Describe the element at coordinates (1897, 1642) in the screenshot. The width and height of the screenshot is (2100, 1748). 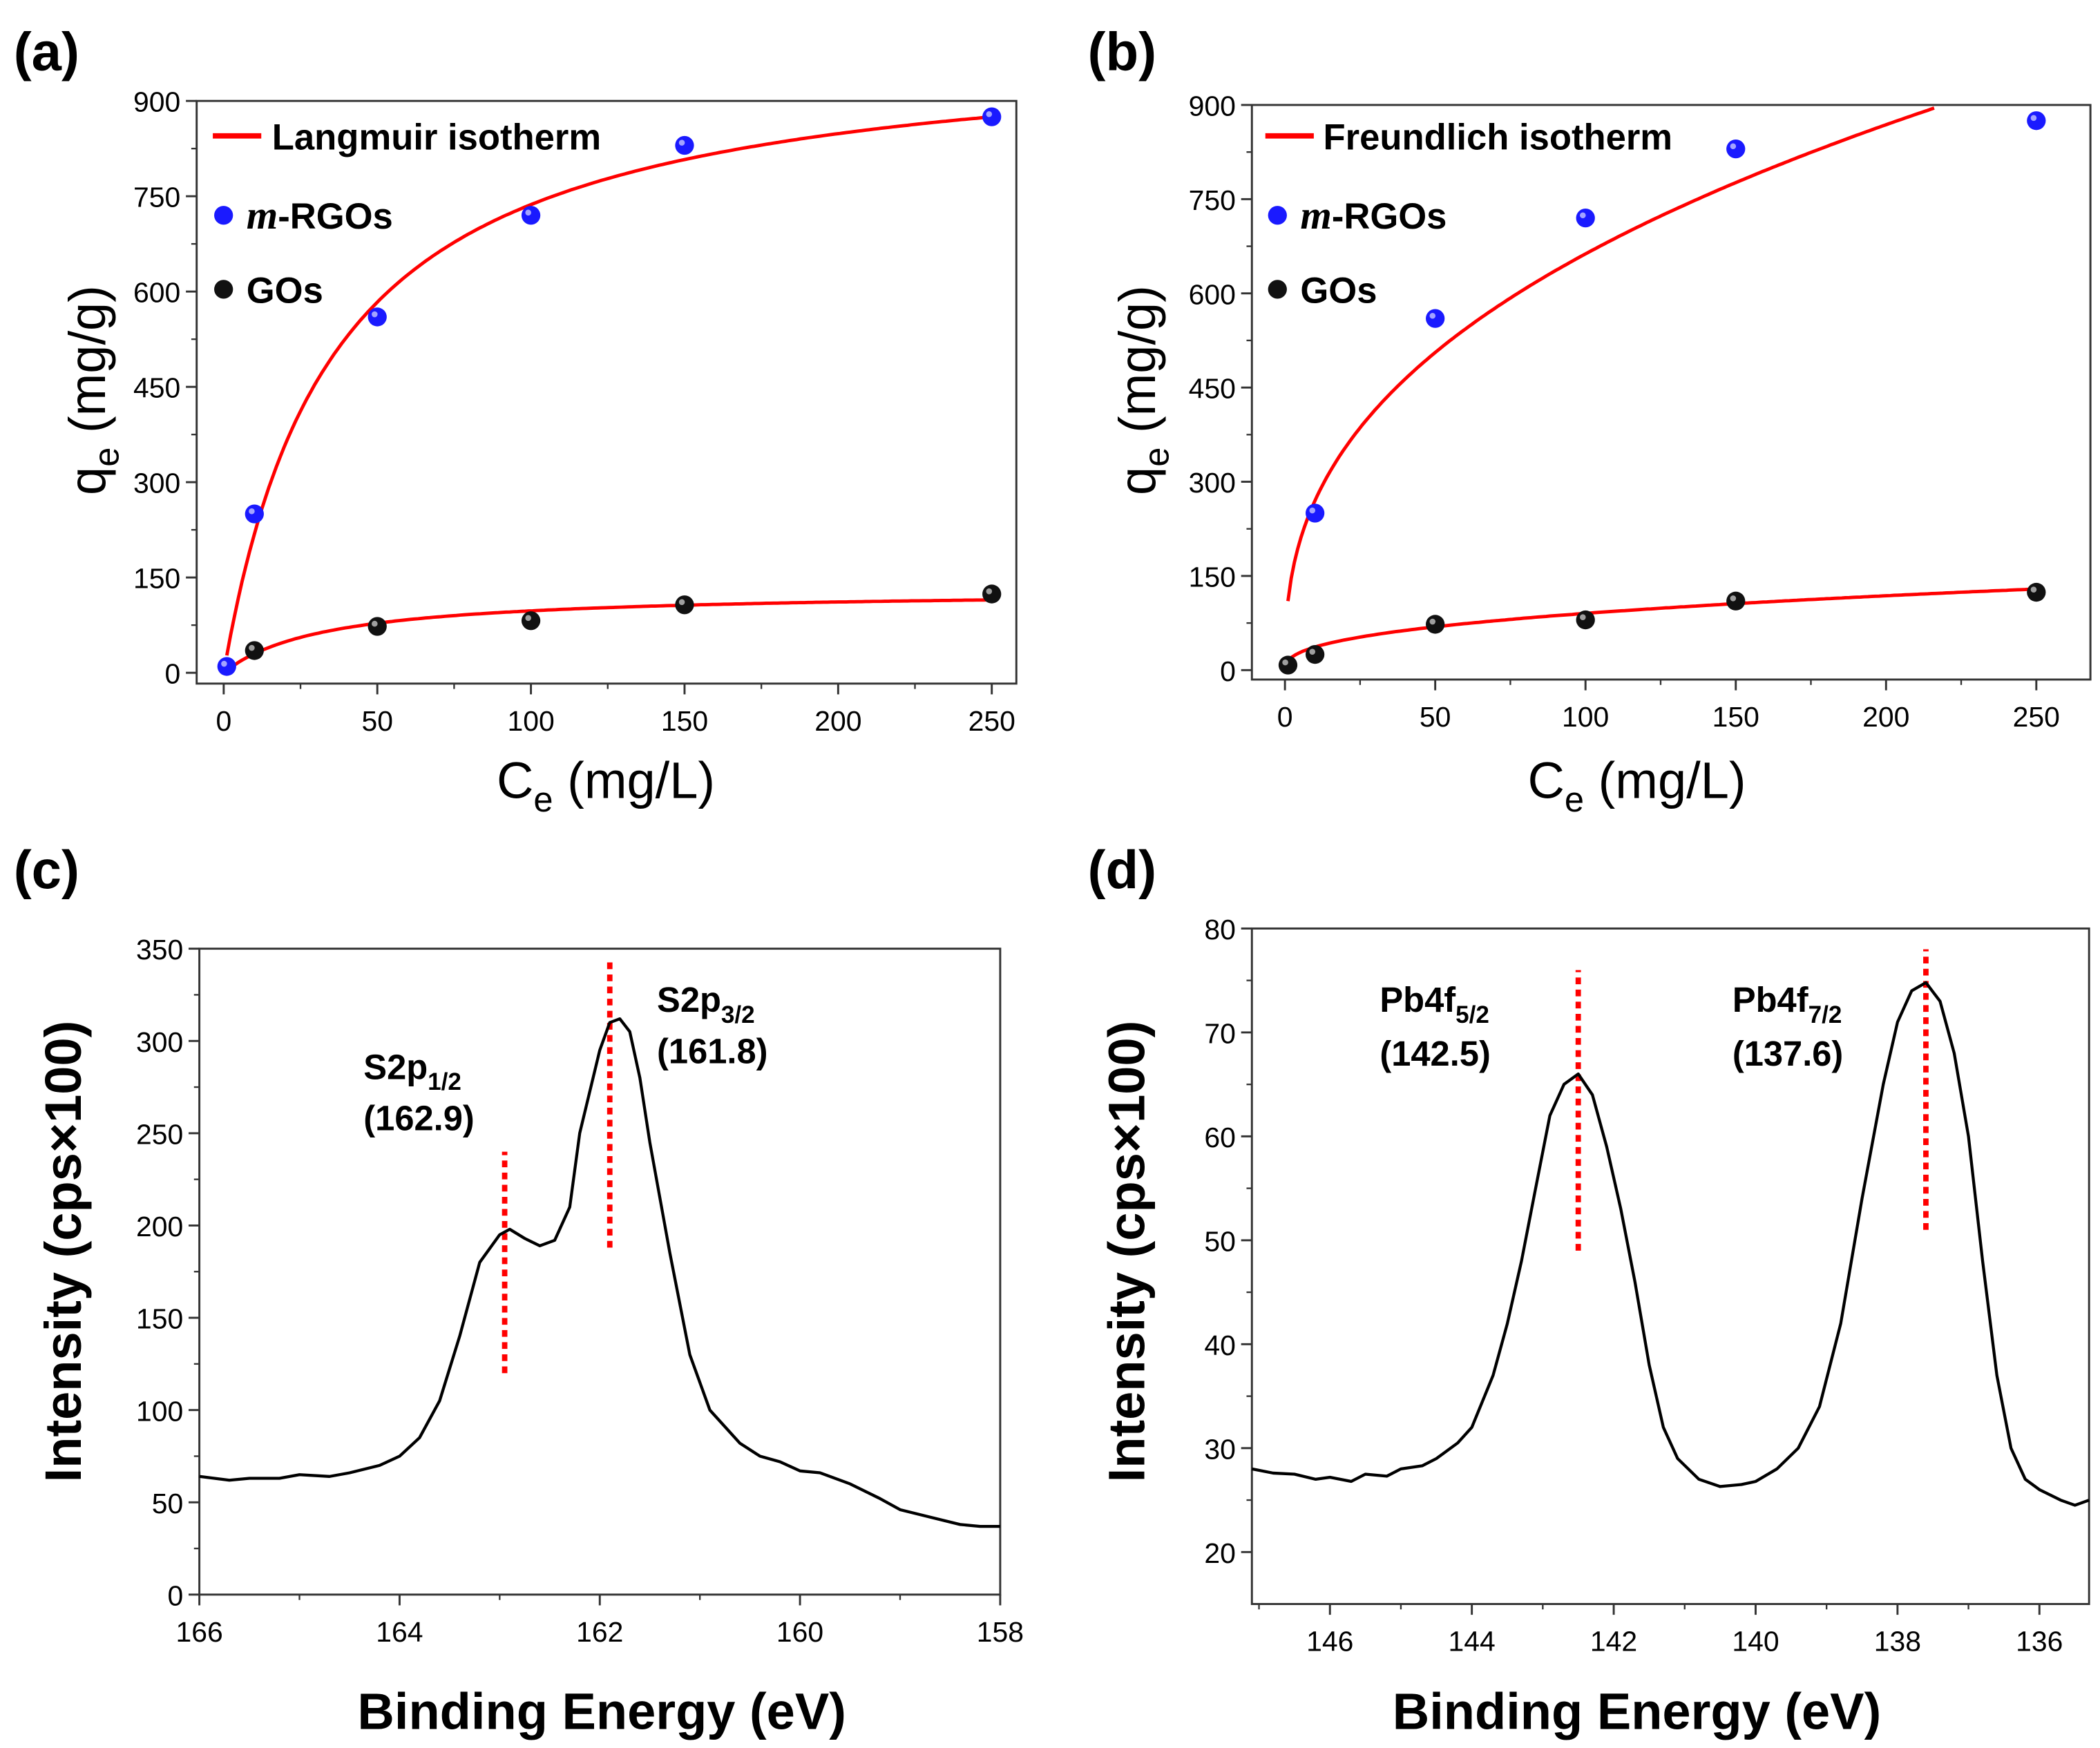
I see `x-tick-label: 138` at that location.